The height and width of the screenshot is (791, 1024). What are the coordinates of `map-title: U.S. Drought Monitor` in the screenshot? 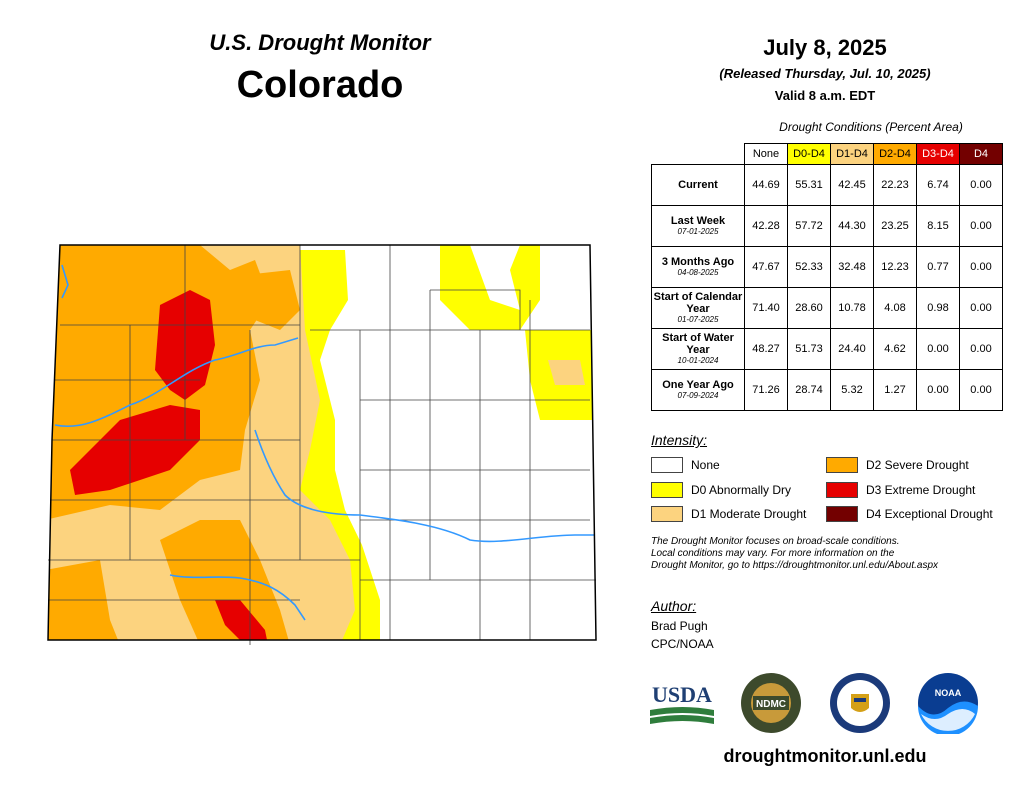 It's located at (320, 42).